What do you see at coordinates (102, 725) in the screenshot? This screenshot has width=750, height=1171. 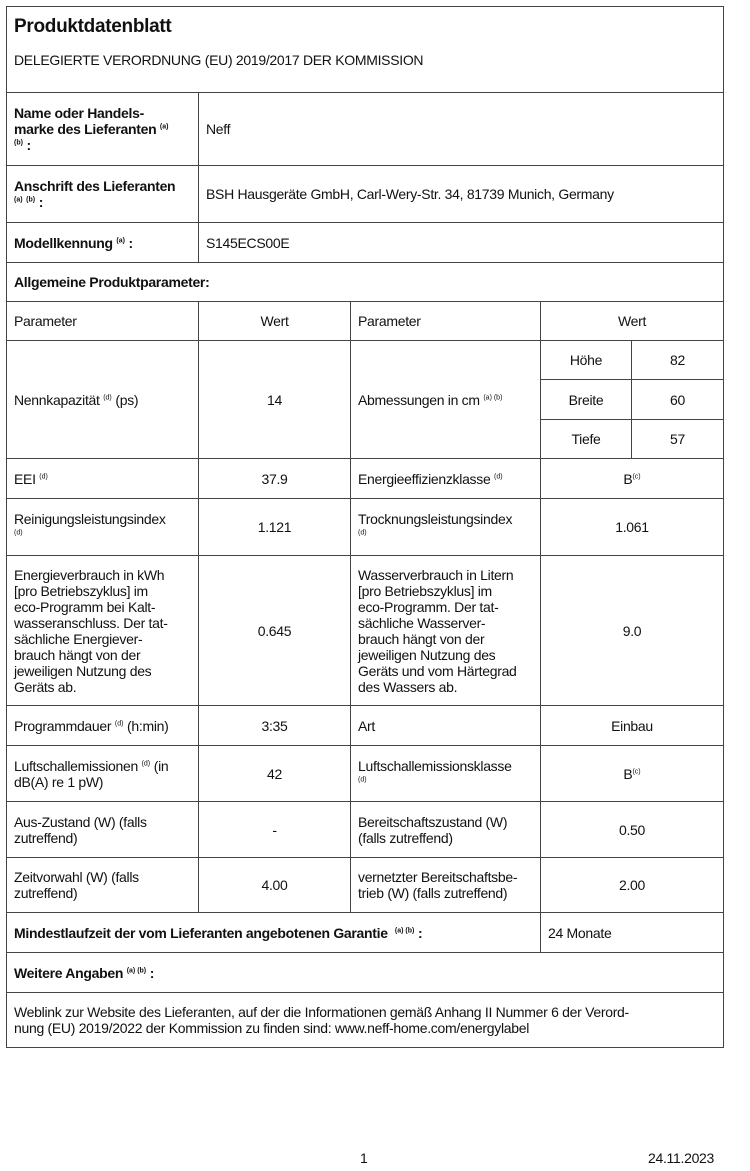 I see `duration-label: Programmdauer (d) (h:min)` at bounding box center [102, 725].